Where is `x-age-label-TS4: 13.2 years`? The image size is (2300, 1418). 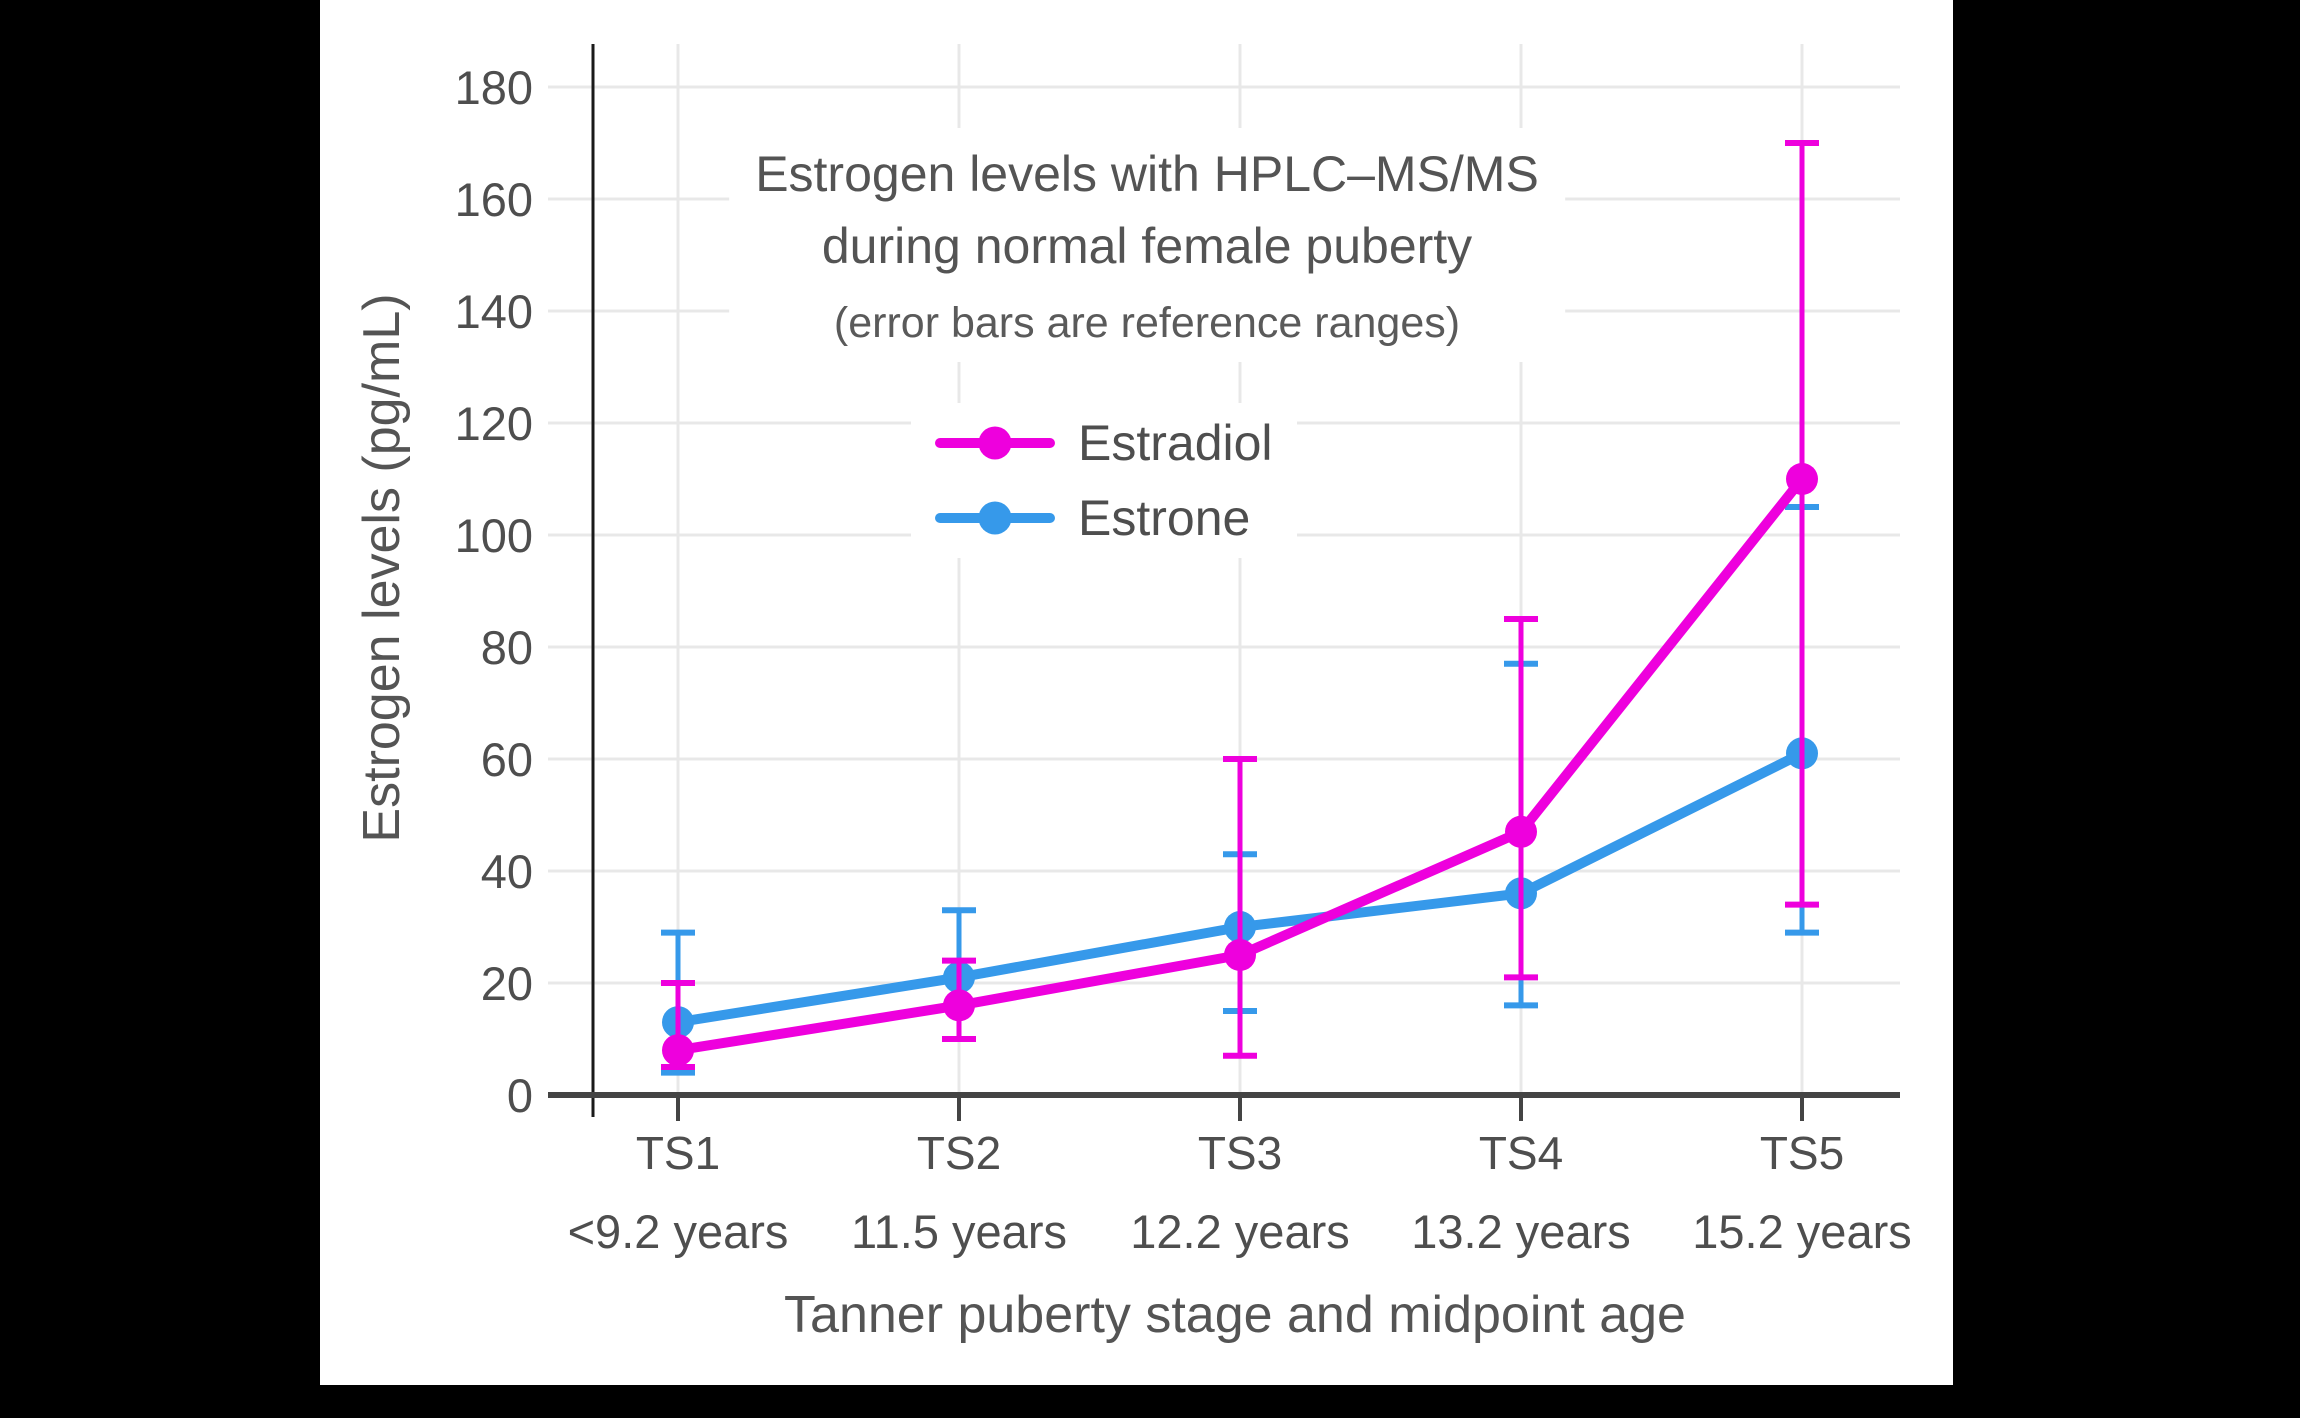 x-age-label-TS4: 13.2 years is located at coordinates (1520, 1231).